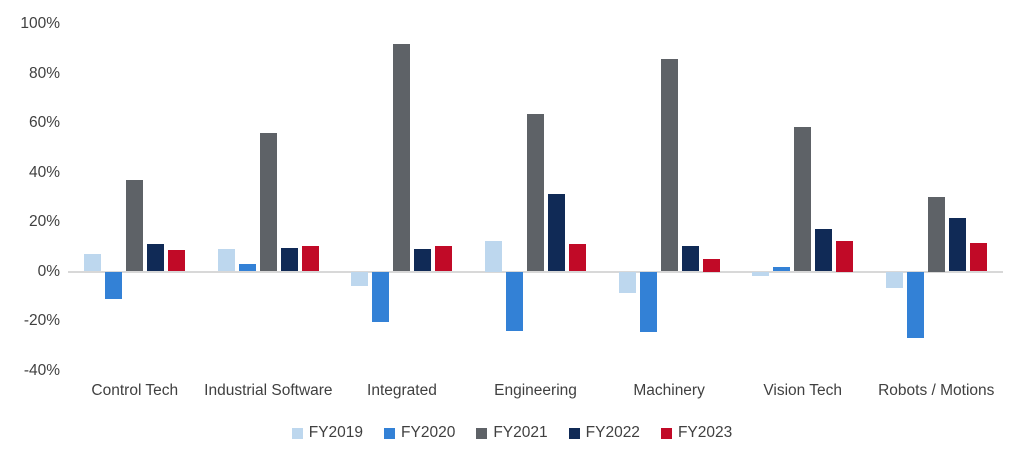 The image size is (1024, 458). What do you see at coordinates (336, 432) in the screenshot?
I see `legend-label: FY2019` at bounding box center [336, 432].